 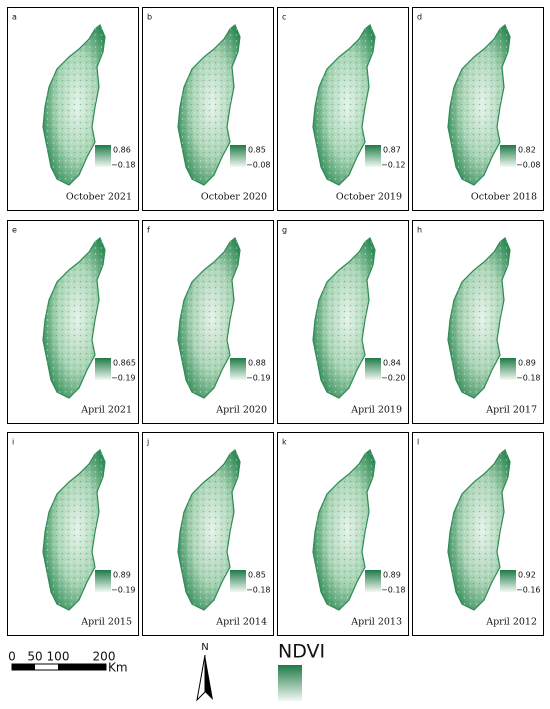 I want to click on scale-unit: Km, so click(x=118, y=668).